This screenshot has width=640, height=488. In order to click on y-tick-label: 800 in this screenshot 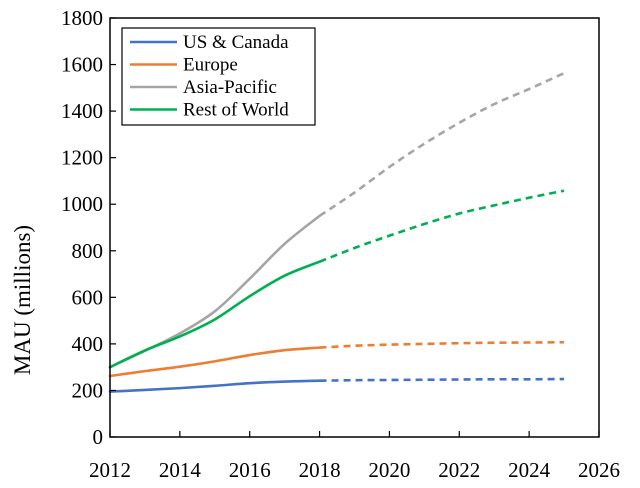, I will do `click(88, 251)`.